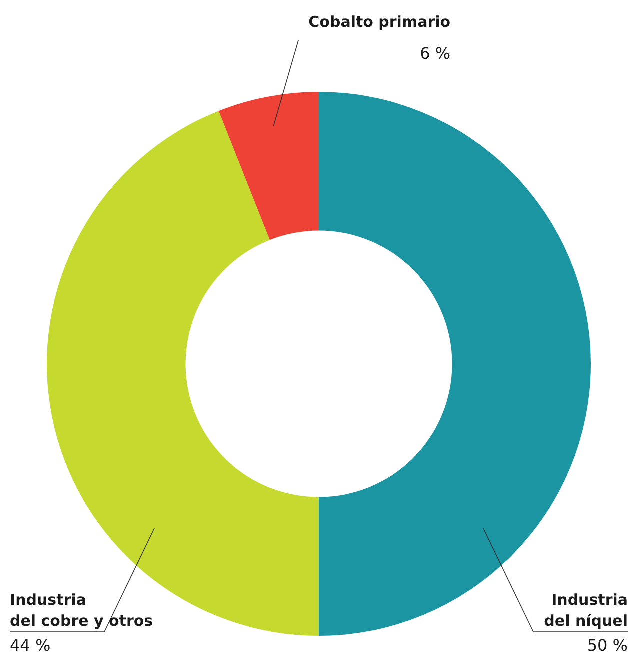 This screenshot has height=655, width=633. Describe the element at coordinates (586, 610) in the screenshot. I see `slice-label: Industria del níquel` at that location.